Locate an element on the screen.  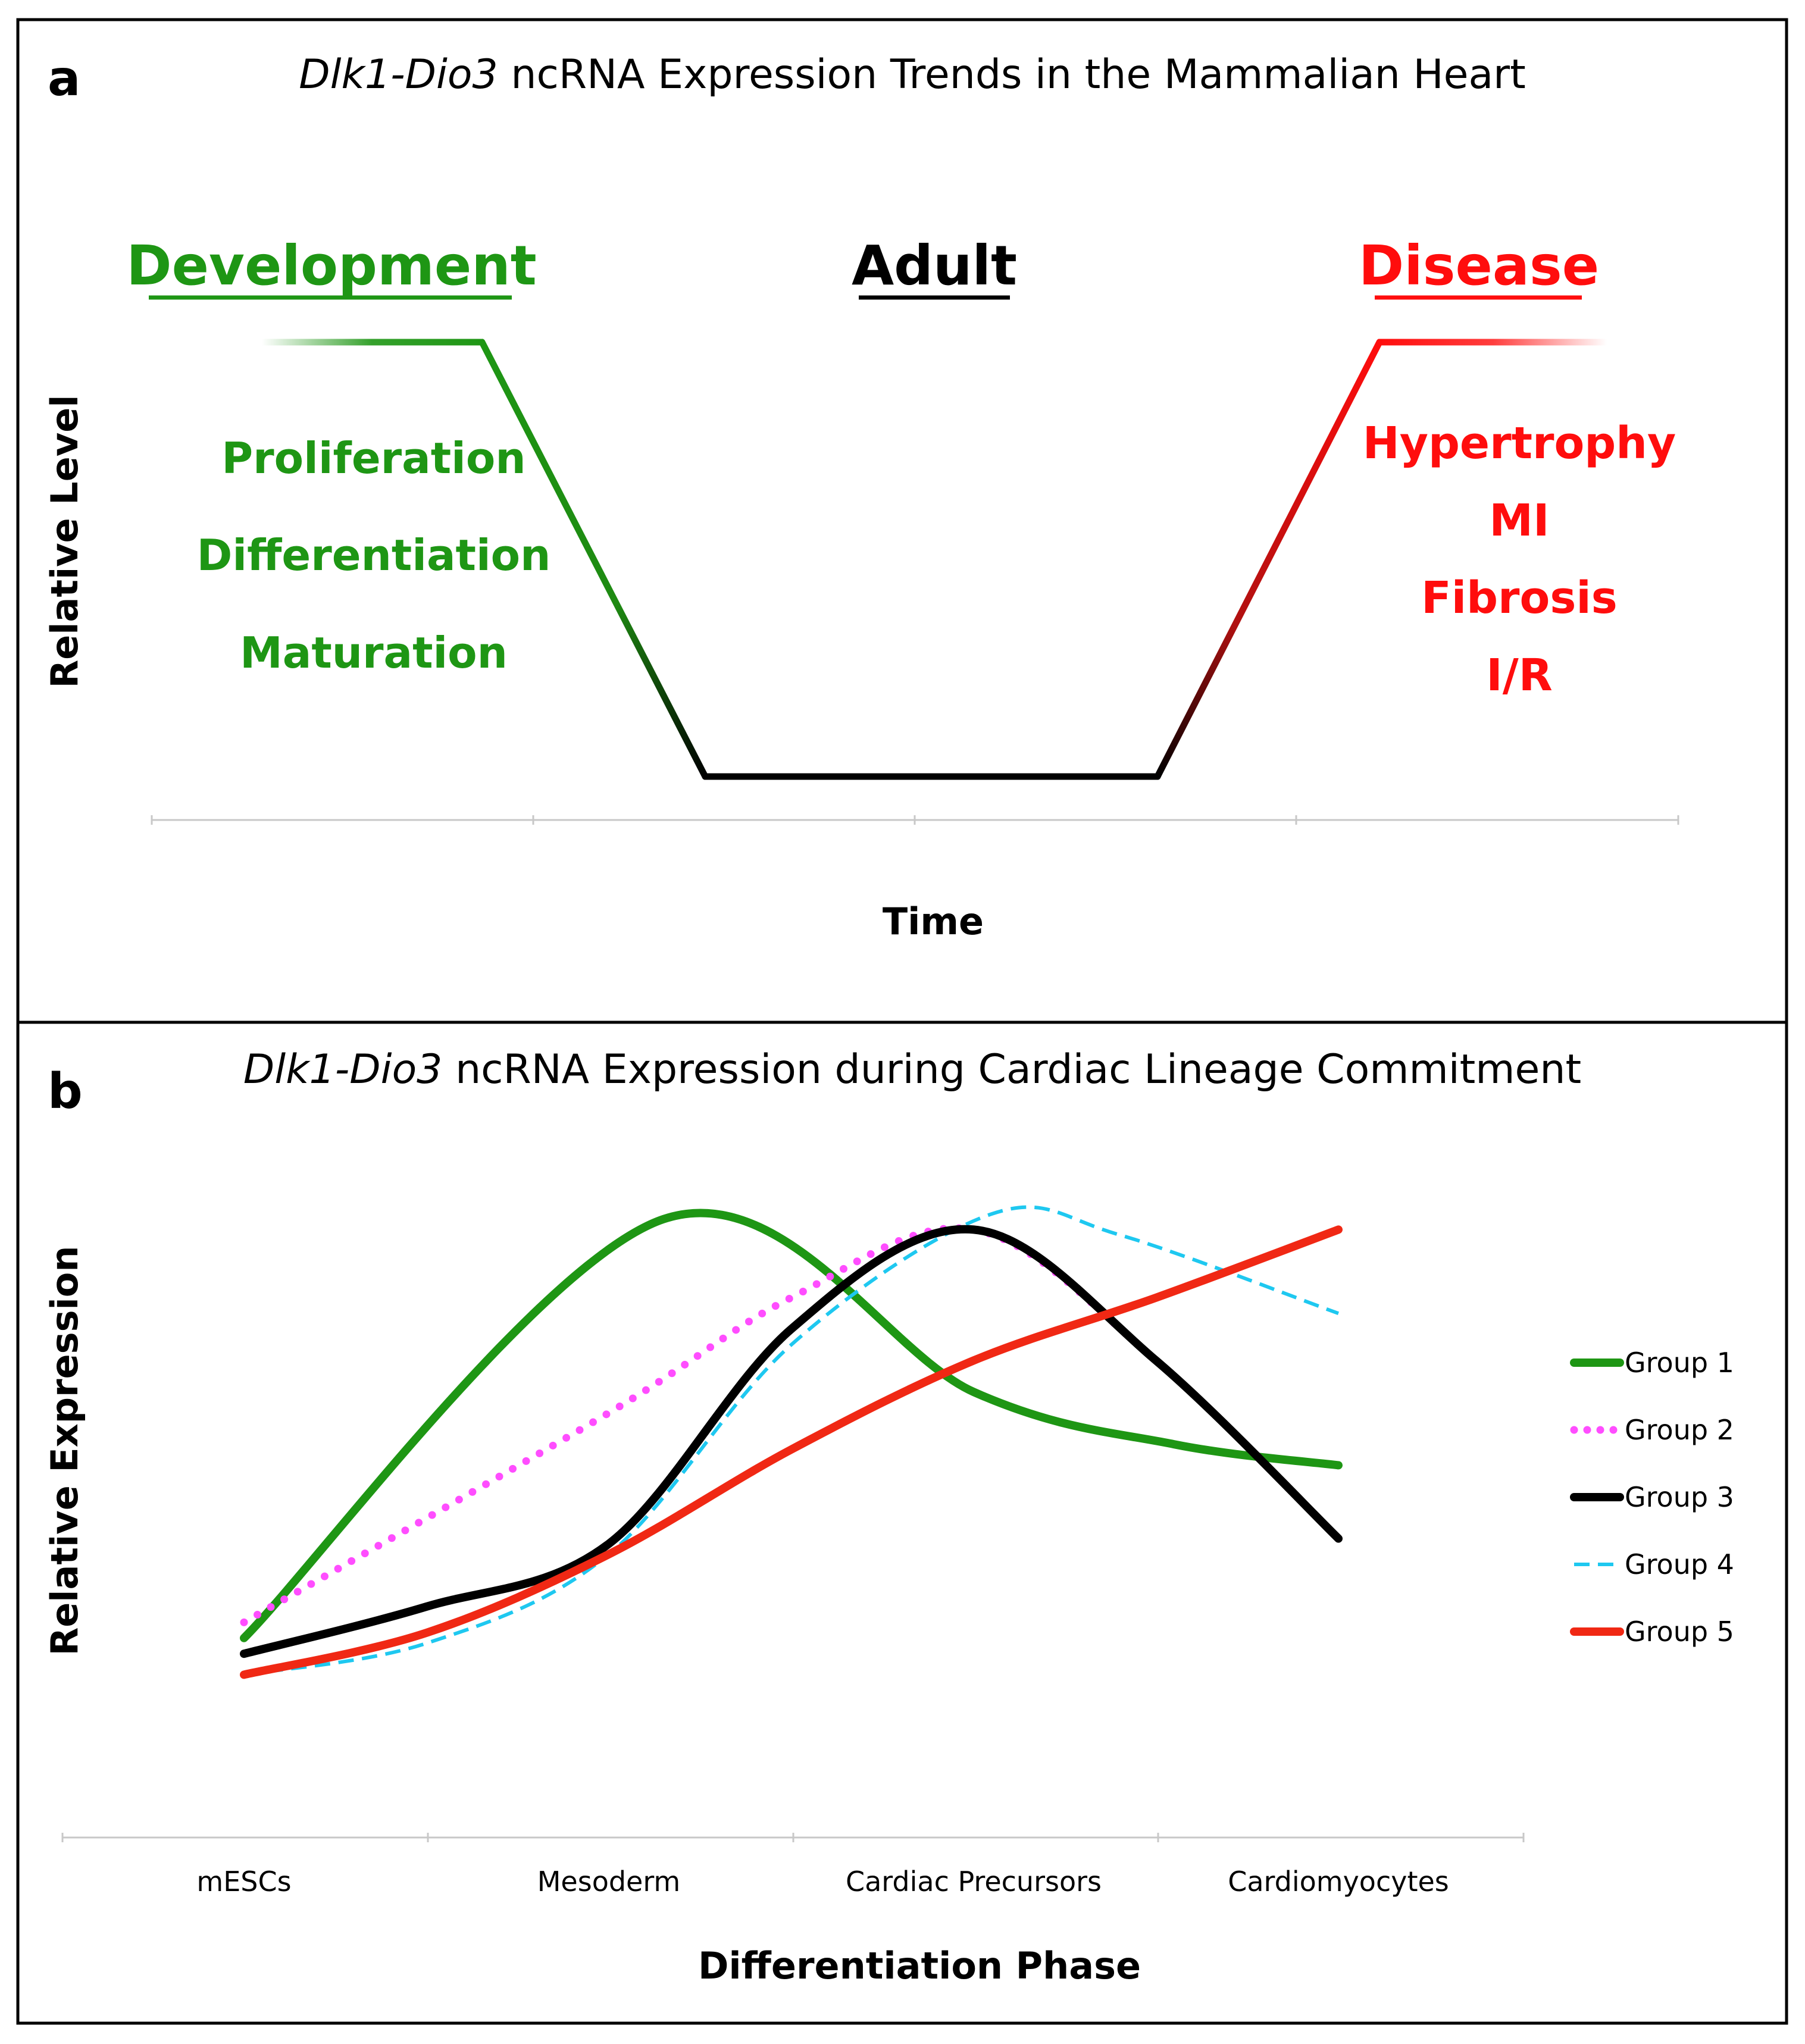
disease-condition-hypertrophy: Hypertrophy is located at coordinates (1519, 443).